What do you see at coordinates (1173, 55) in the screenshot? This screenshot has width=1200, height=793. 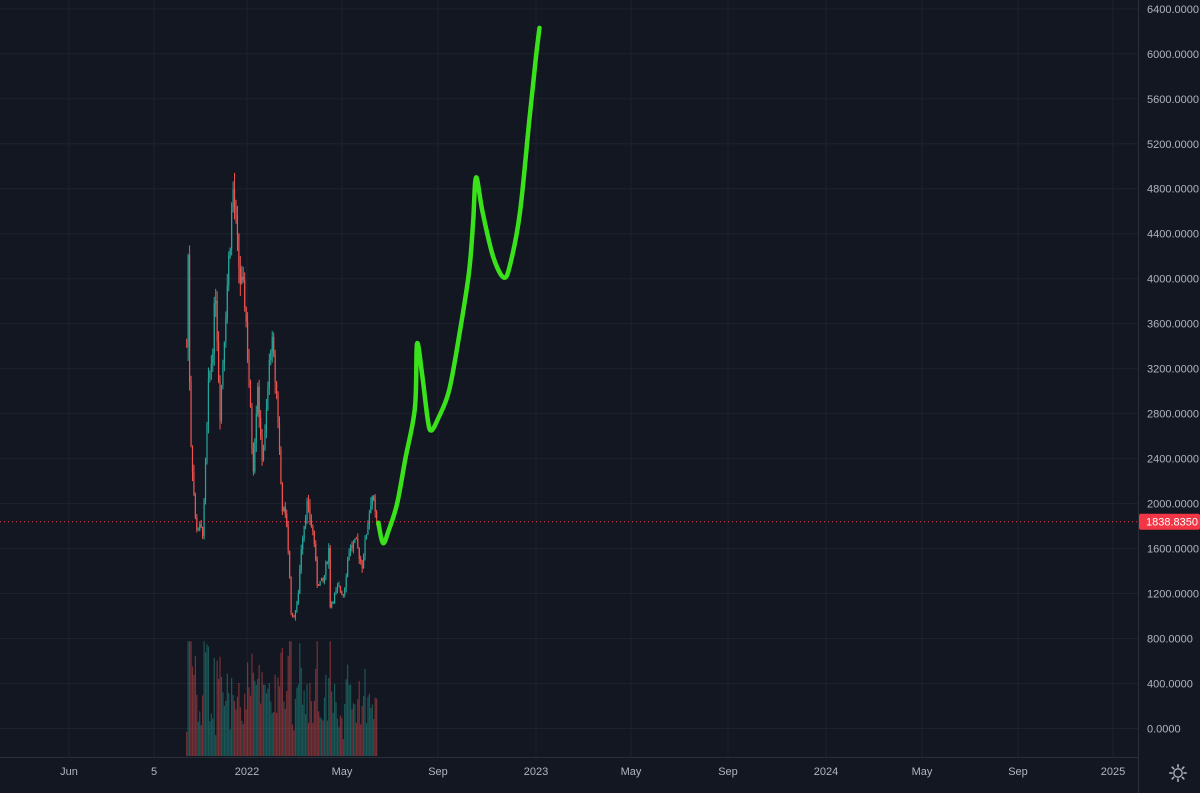 I see `price-tick-label: 6000.0000` at bounding box center [1173, 55].